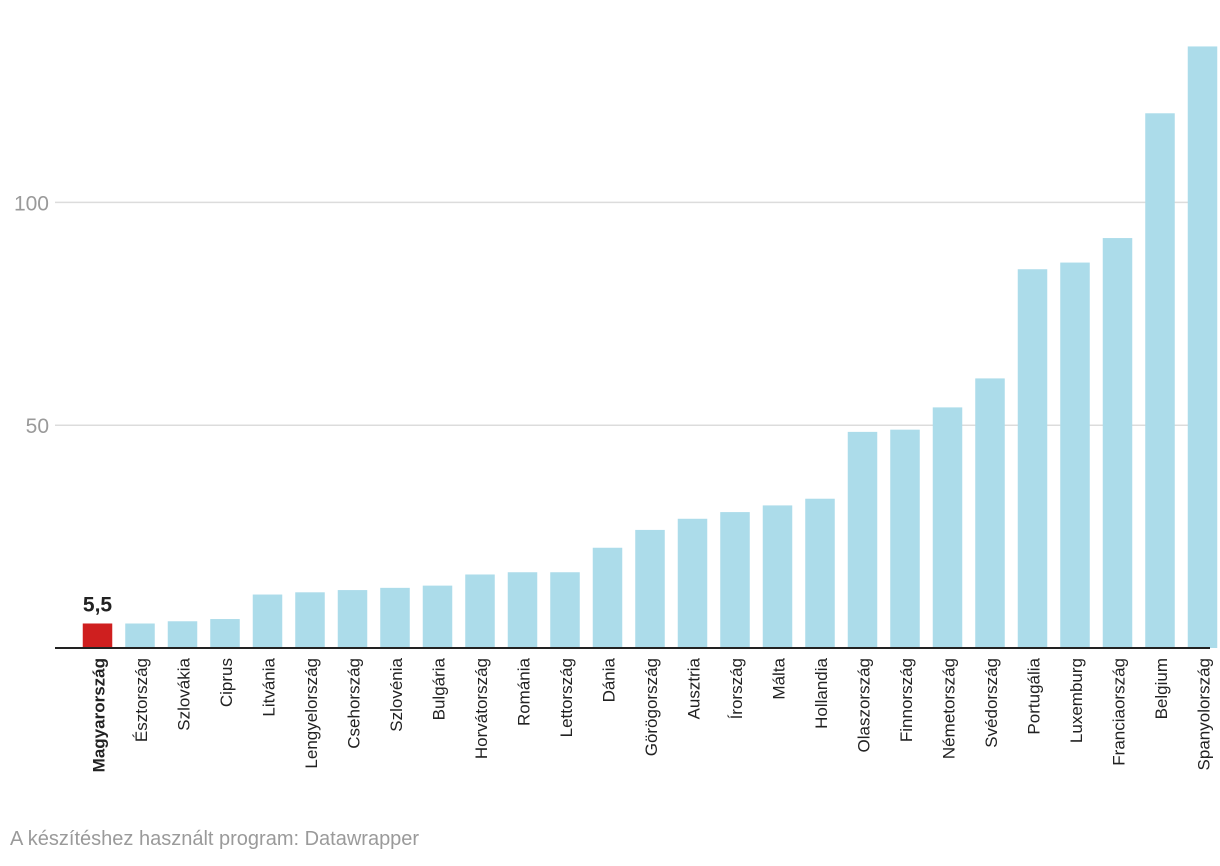  Describe the element at coordinates (310, 620) in the screenshot. I see `bar-Lengyelország` at that location.